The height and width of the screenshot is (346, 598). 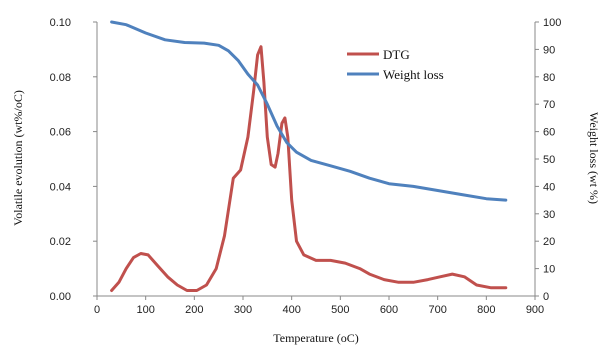 What do you see at coordinates (549, 242) in the screenshot?
I see `right-y-tick-label: 20` at bounding box center [549, 242].